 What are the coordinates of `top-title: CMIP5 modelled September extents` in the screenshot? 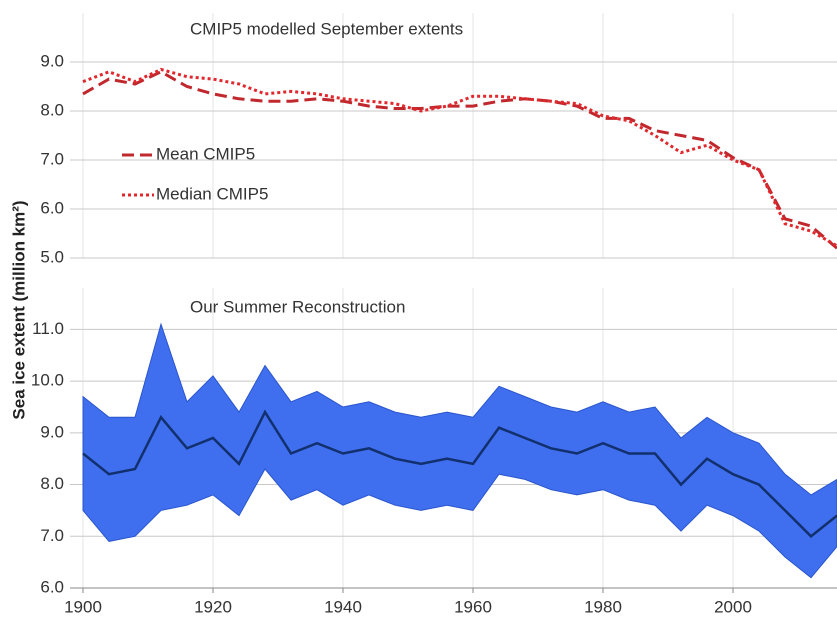 It's located at (326, 28).